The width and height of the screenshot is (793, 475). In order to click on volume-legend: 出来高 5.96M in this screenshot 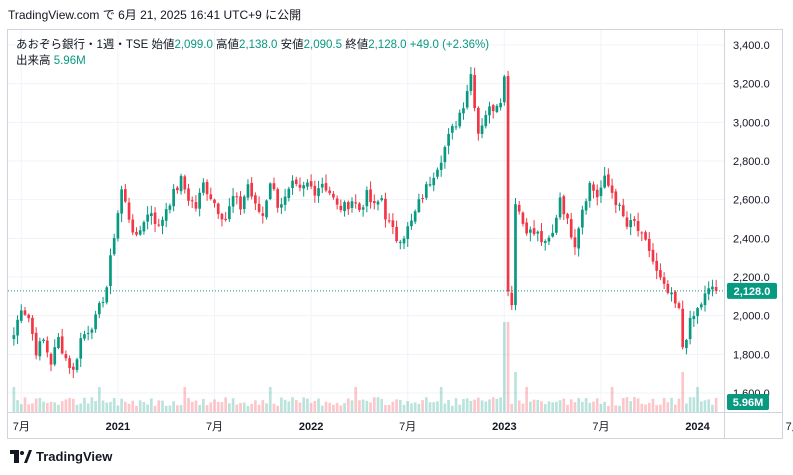, I will do `click(51, 60)`.